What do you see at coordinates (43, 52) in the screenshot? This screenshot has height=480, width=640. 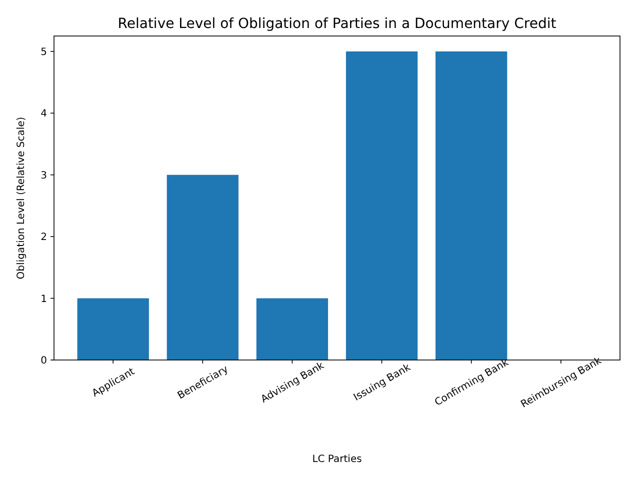 I see `y-tick-label: 5` at bounding box center [43, 52].